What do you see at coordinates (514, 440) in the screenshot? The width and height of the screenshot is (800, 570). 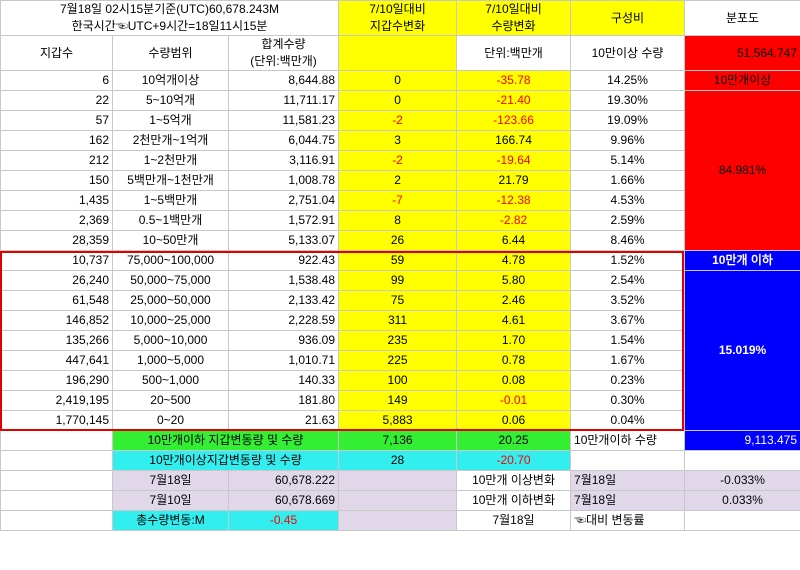 I see `under100k-qty-change: 20.25` at bounding box center [514, 440].